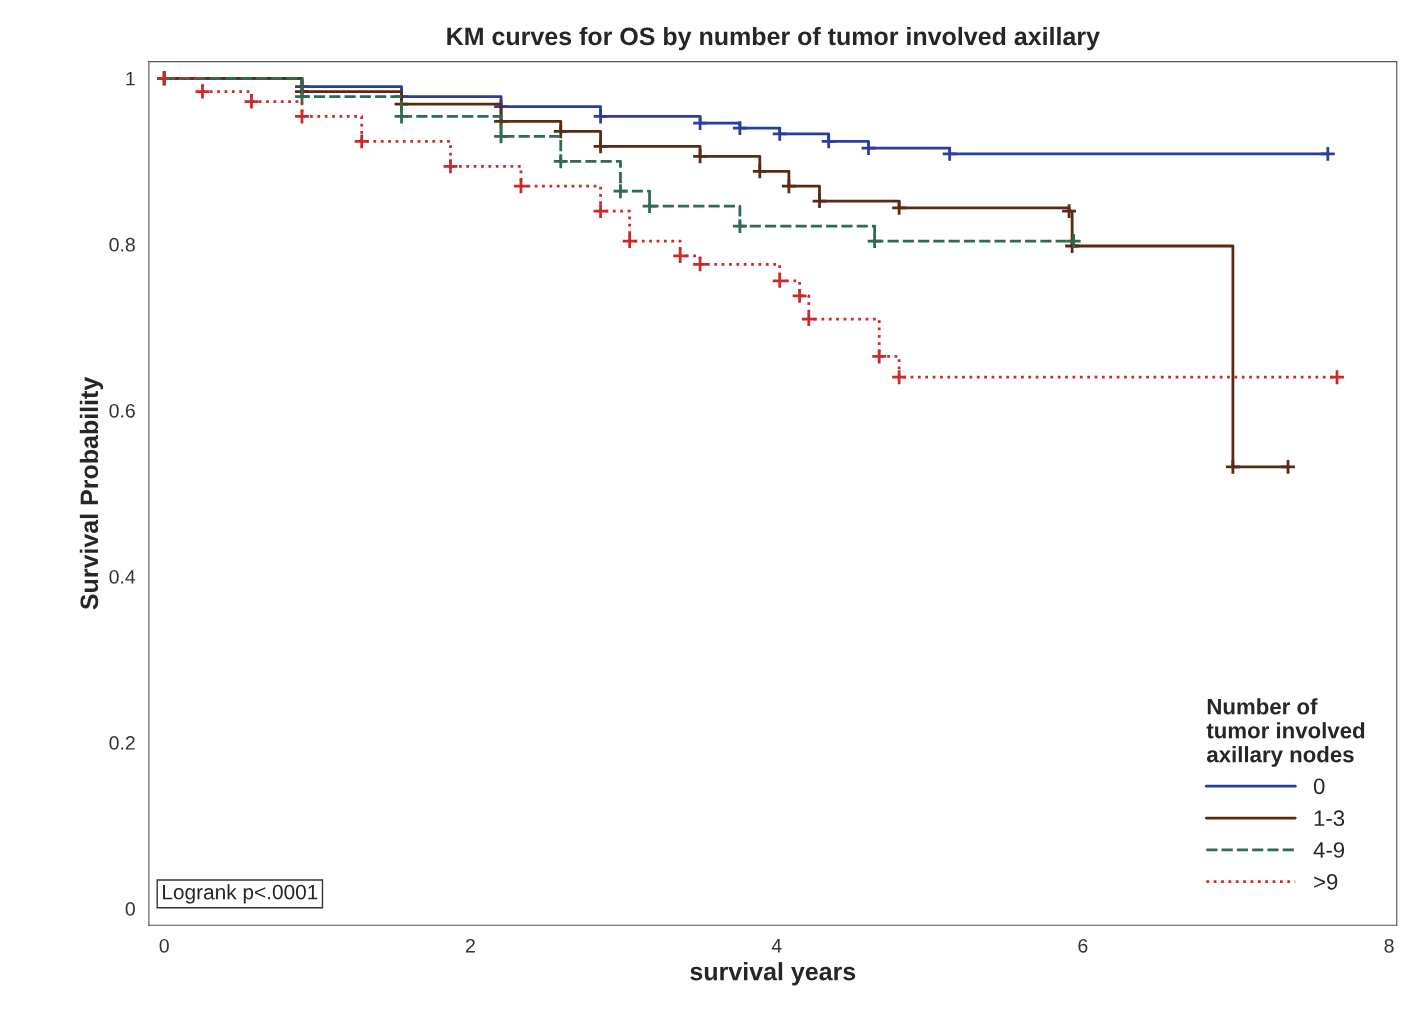  What do you see at coordinates (1285, 732) in the screenshot?
I see `legend-title: Number of tumor involved axillary nodes` at bounding box center [1285, 732].